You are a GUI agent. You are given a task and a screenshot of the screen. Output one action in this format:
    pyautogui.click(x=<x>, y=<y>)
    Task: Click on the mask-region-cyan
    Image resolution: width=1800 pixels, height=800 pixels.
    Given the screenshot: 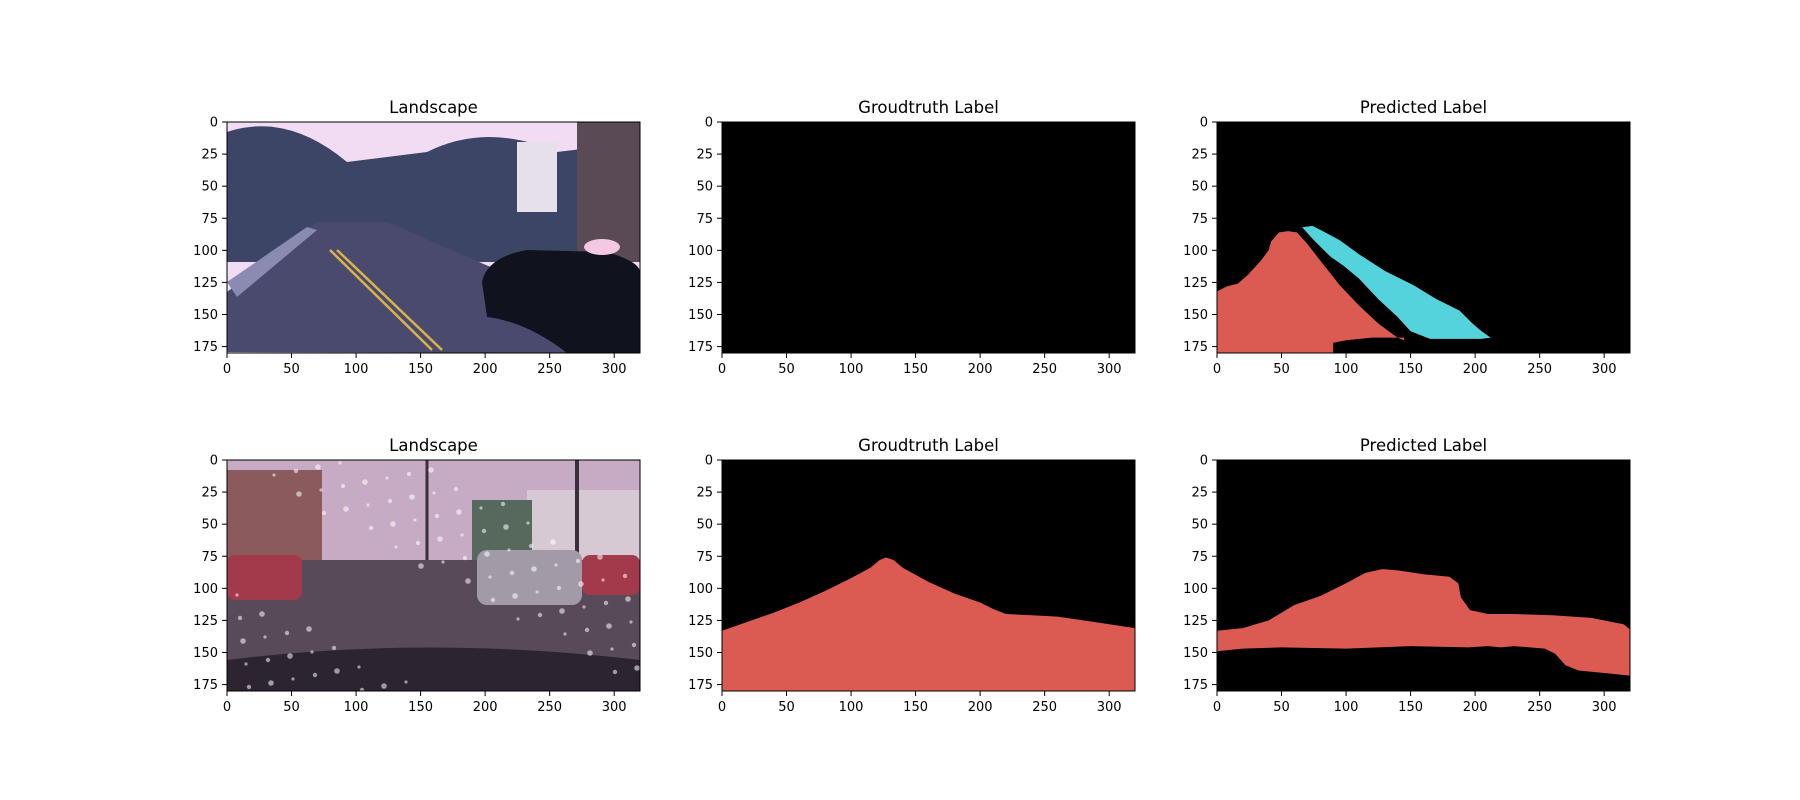 What is the action you would take?
    pyautogui.click(x=1396, y=282)
    